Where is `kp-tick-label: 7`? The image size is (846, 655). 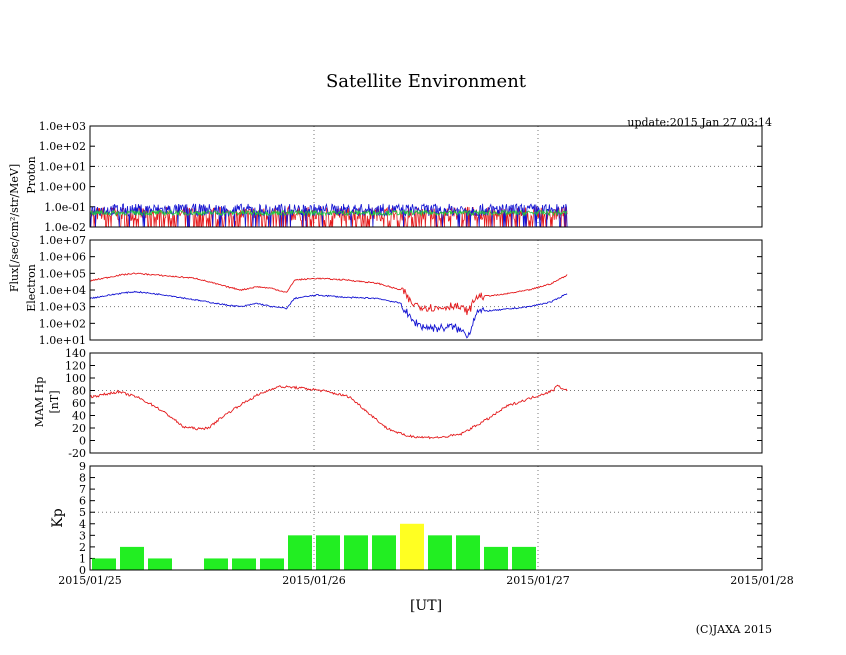
kp-tick-label: 7 is located at coordinates (82, 489).